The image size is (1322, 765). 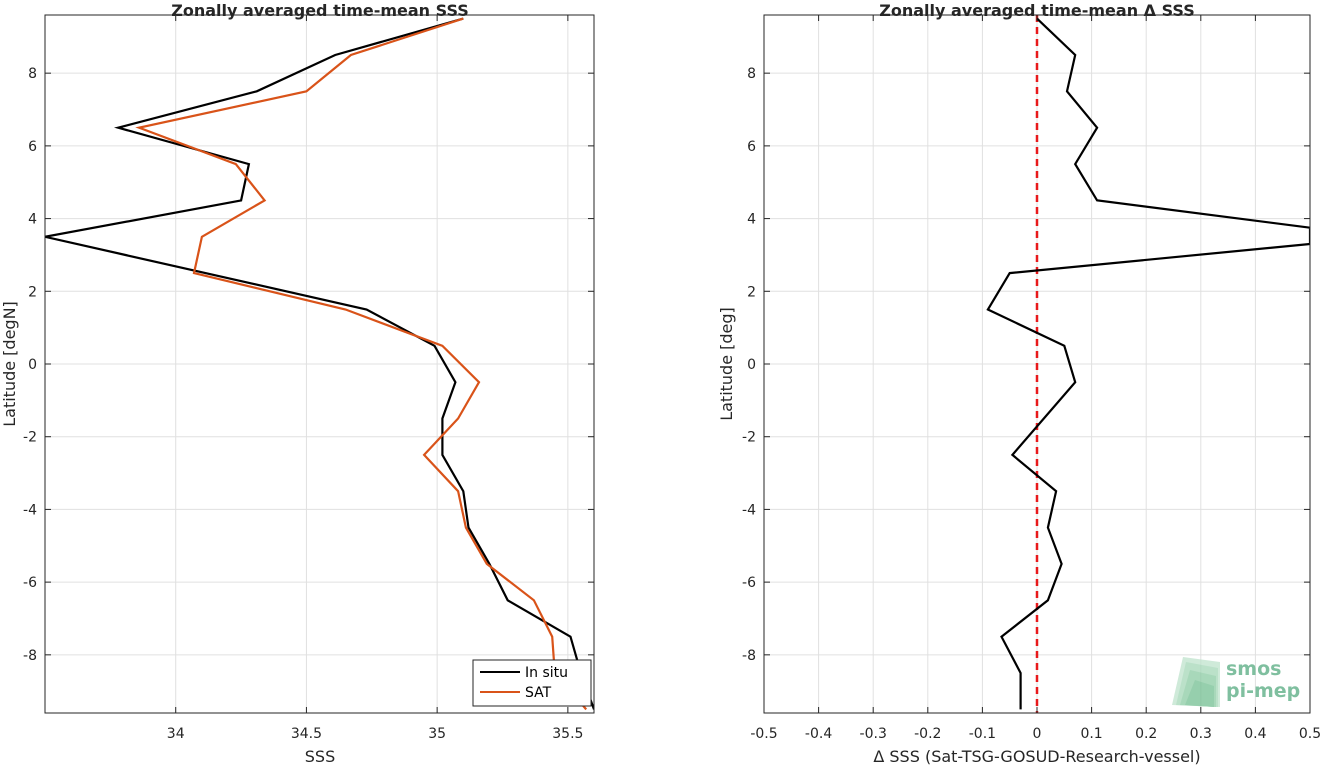 What do you see at coordinates (1146, 734) in the screenshot?
I see `x-tick-label: 0.2` at bounding box center [1146, 734].